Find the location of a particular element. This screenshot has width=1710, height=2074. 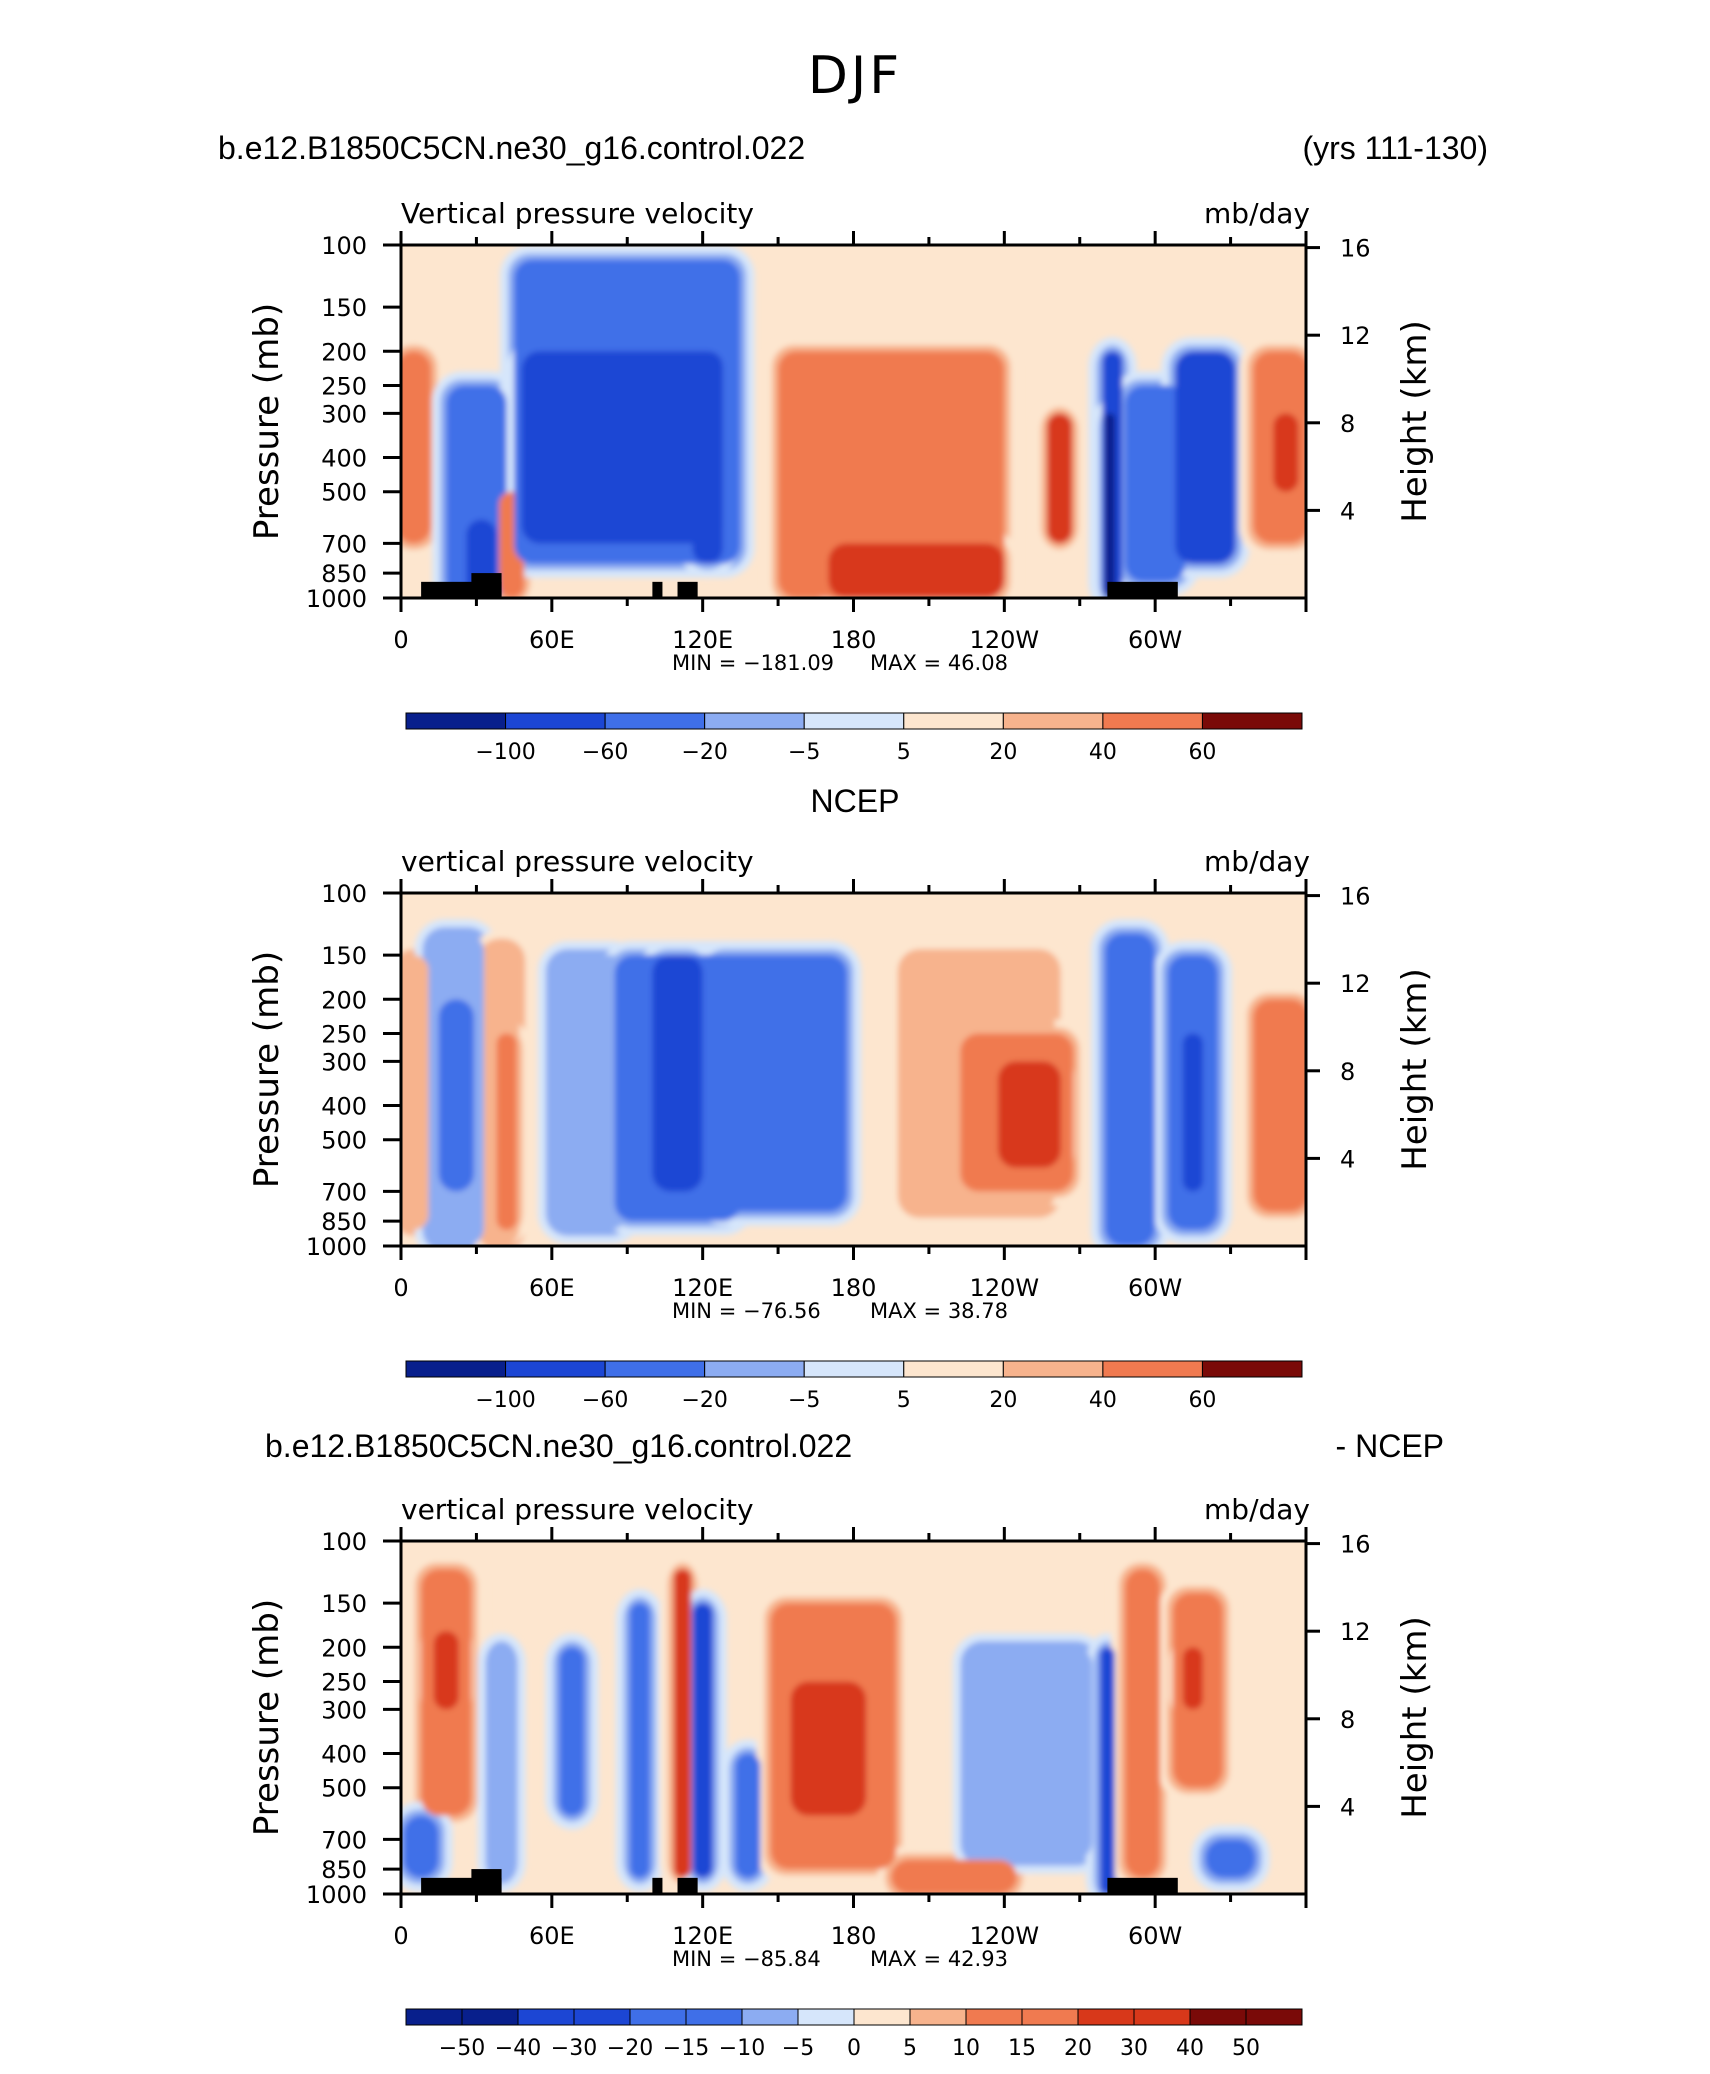

x-tick-label: 180 is located at coordinates (854, 1288).